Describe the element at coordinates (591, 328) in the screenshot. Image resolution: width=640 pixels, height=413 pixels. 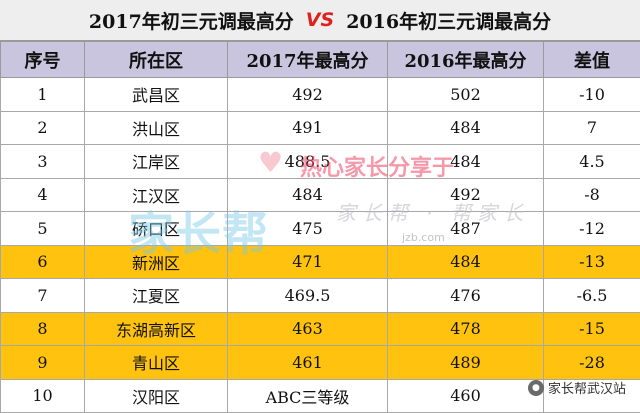
I see `cell-diff: -15` at that location.